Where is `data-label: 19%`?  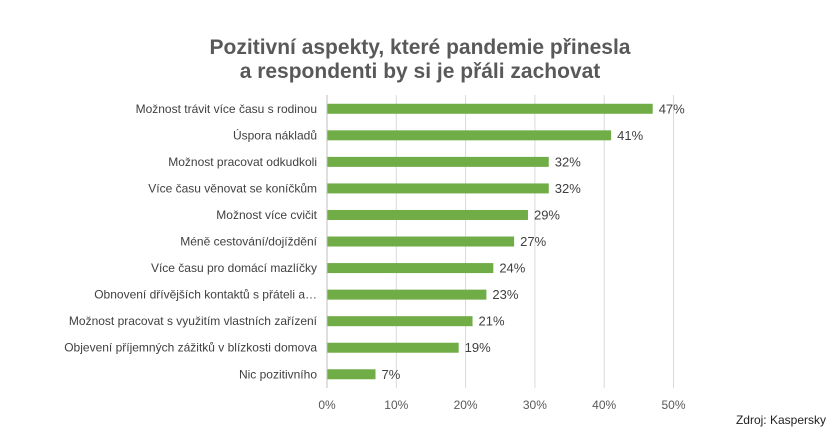 data-label: 19% is located at coordinates (478, 347).